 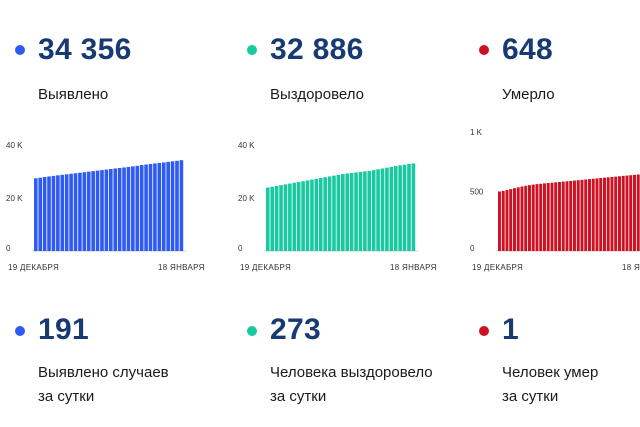 What do you see at coordinates (527, 49) in the screenshot?
I see `deaths-total: 648` at bounding box center [527, 49].